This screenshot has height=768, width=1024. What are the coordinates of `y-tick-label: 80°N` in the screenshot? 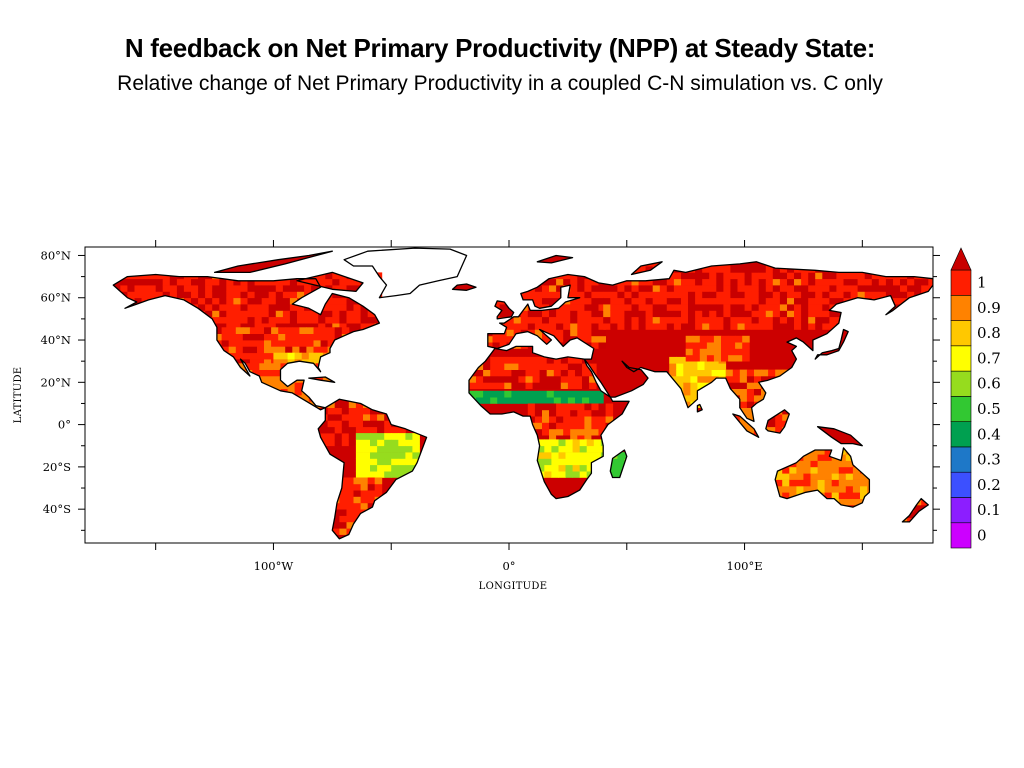 It's located at (56, 255).